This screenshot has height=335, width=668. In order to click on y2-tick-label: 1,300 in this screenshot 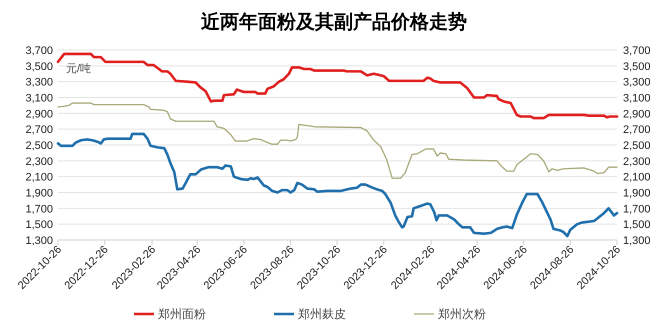, I will do `click(637, 241)`.